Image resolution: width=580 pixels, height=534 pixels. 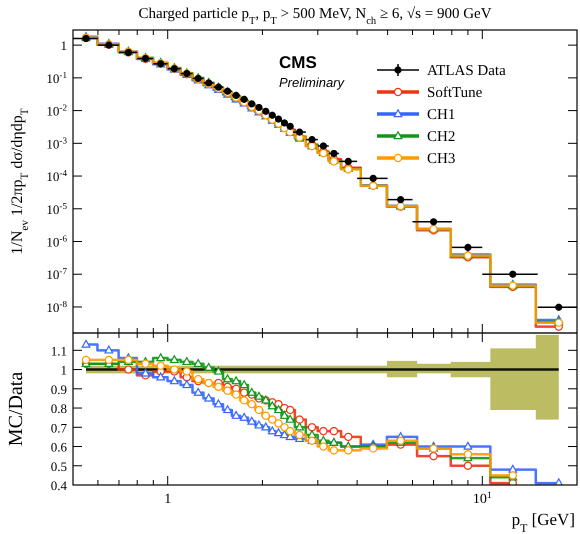 I want to click on y-tick-label: 0.8, so click(x=58, y=408).